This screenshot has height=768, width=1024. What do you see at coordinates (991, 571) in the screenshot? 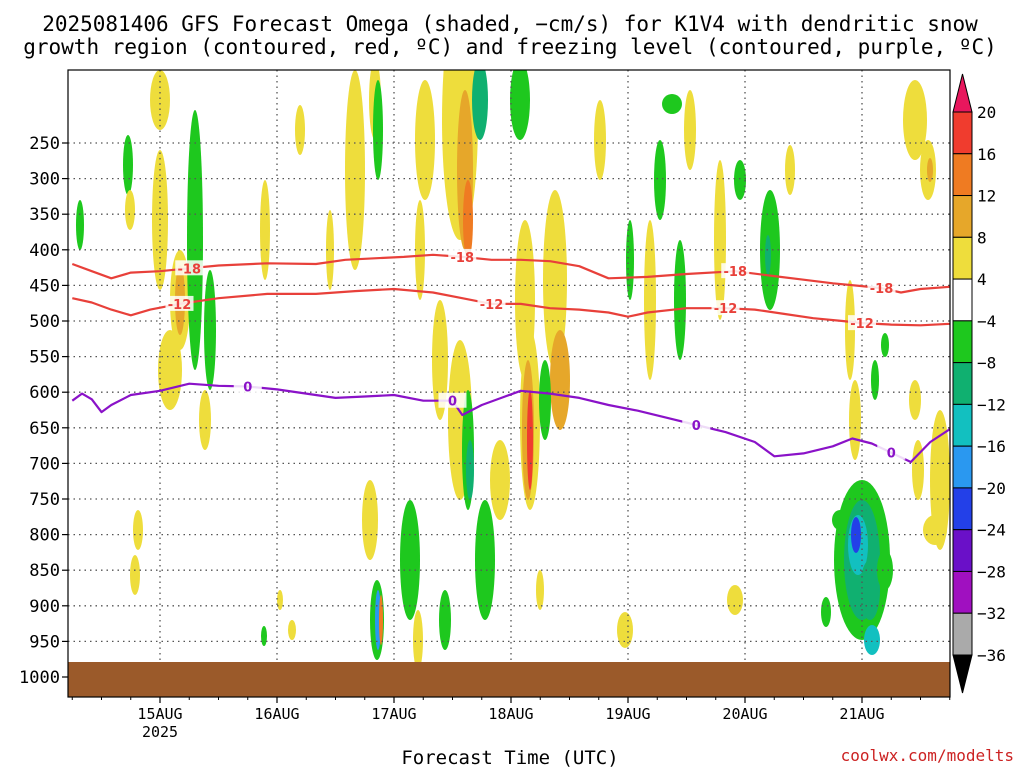
I see `colorbar-label: −28` at bounding box center [991, 571].